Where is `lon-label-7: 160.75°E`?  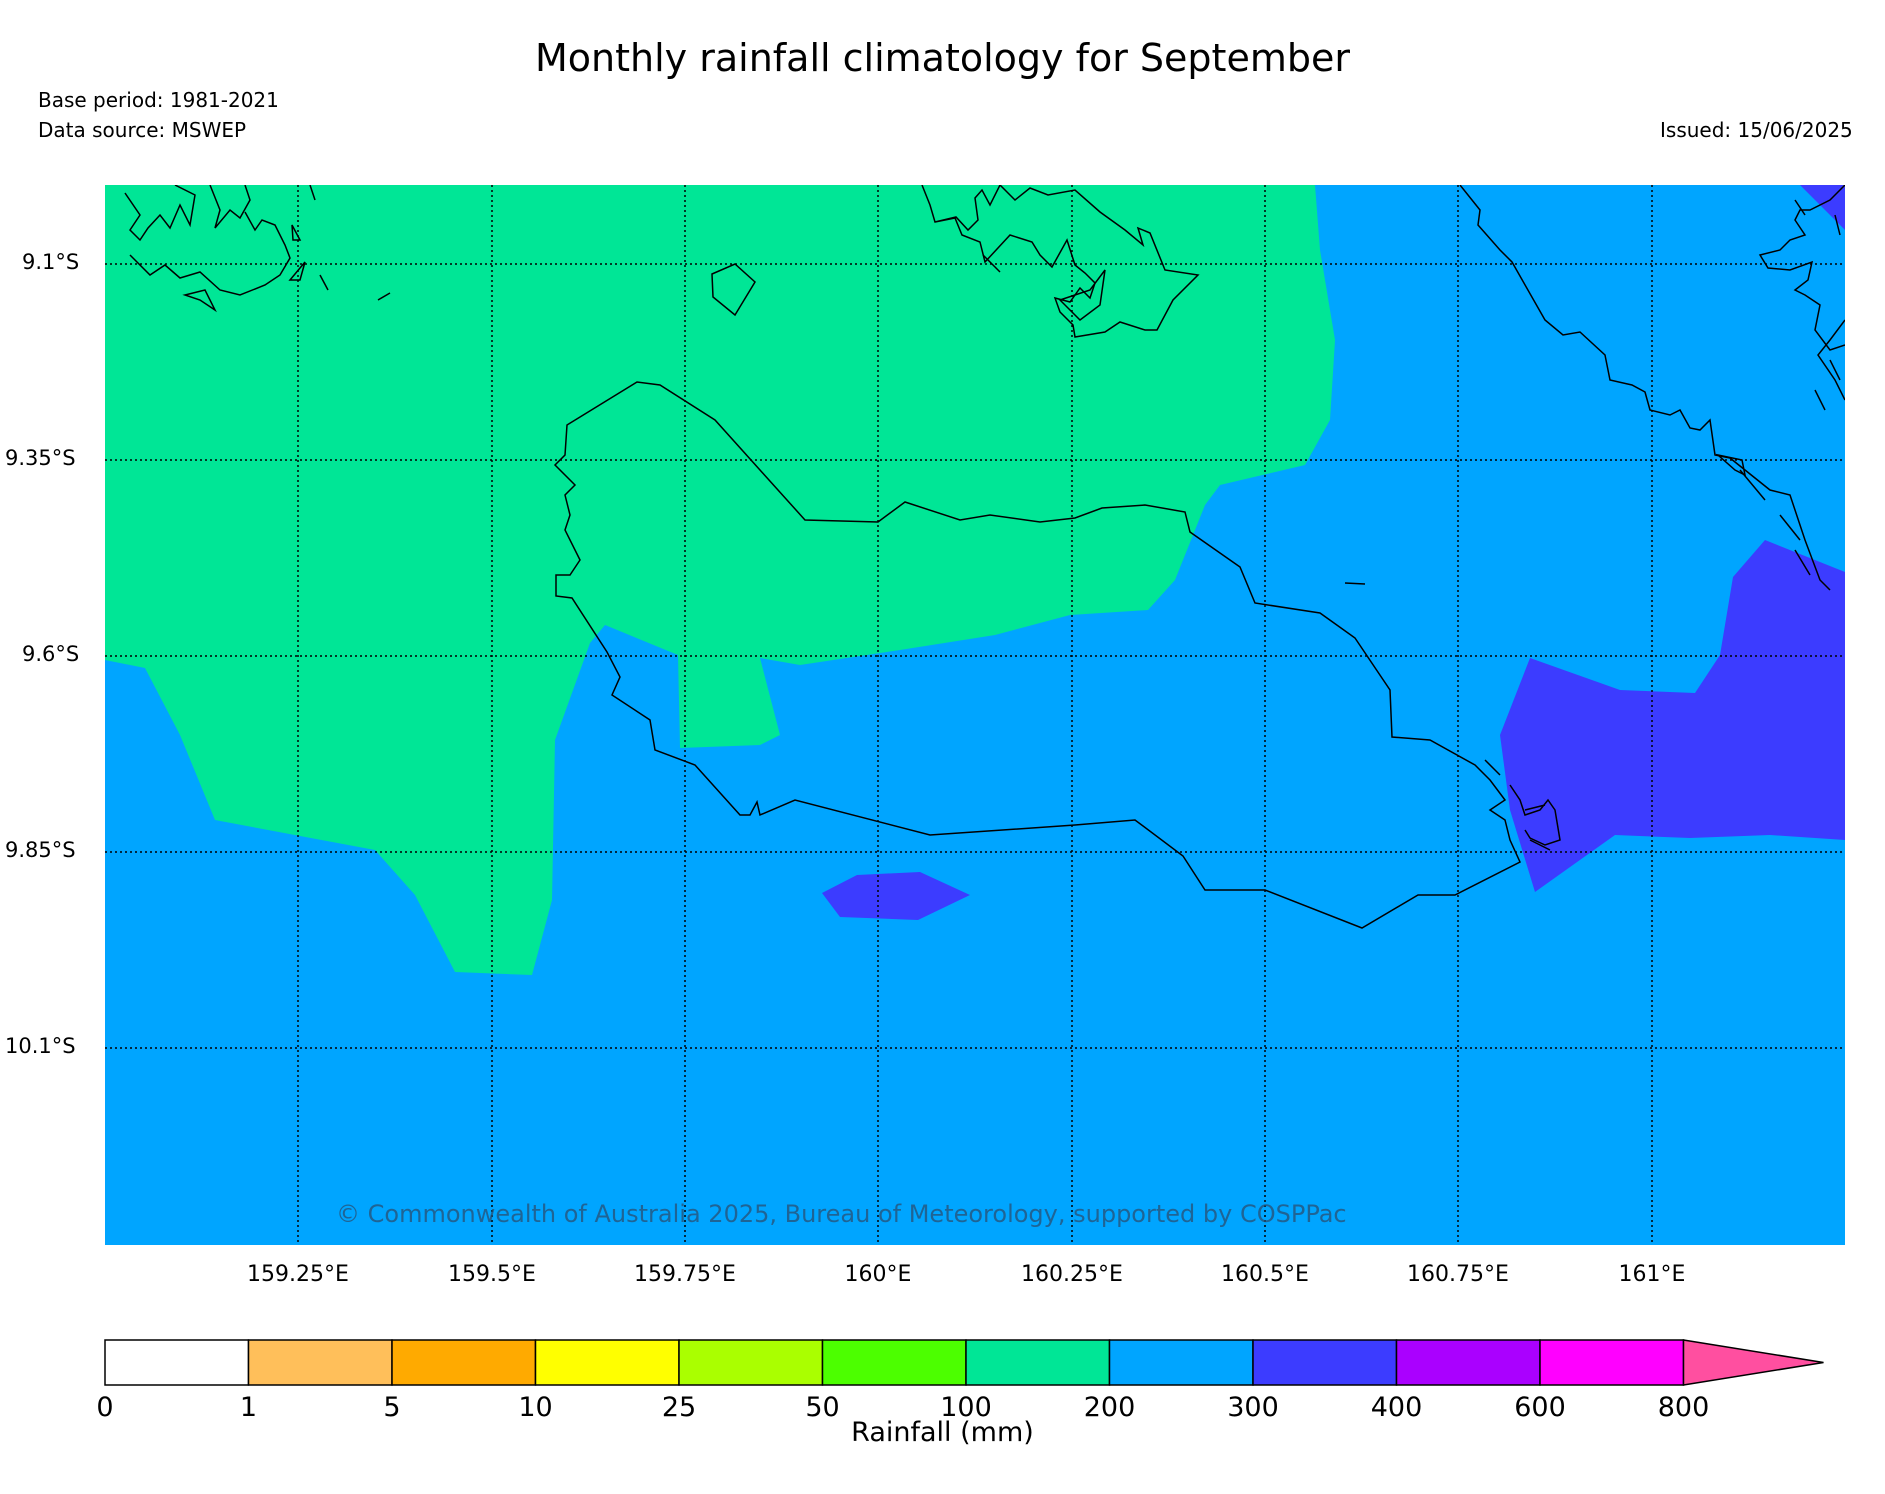 lon-label-7: 160.75°E is located at coordinates (1458, 1274).